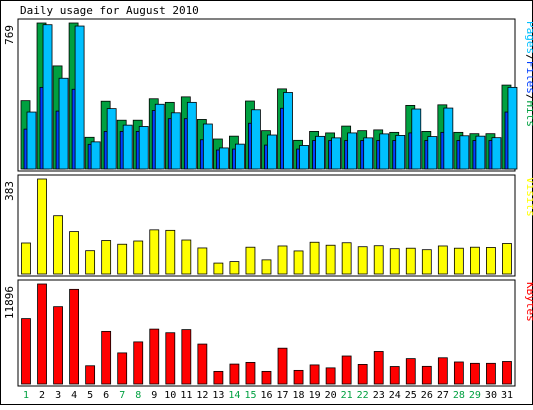  I want to click on x-tick-label-day-20: 20, so click(331, 395).